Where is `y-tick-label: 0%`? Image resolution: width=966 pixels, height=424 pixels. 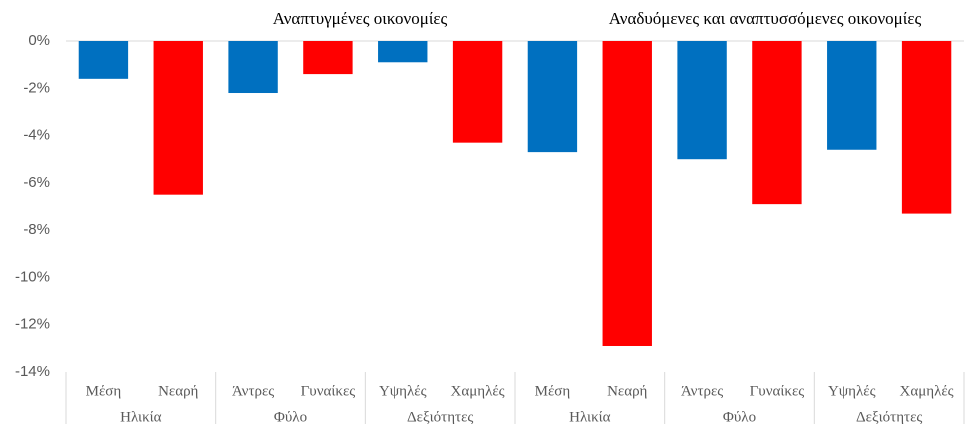
y-tick-label: 0% is located at coordinates (39, 40).